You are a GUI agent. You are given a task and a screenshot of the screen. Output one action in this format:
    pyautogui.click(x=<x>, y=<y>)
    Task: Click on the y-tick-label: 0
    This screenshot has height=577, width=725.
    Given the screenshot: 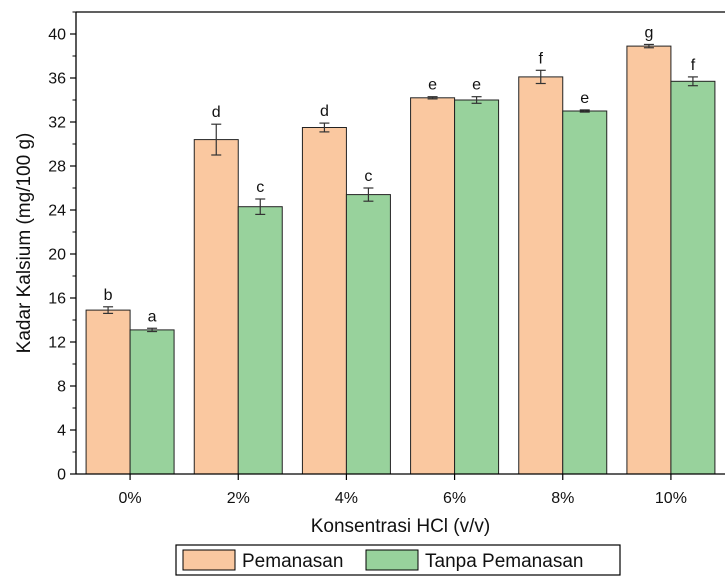 What is the action you would take?
    pyautogui.click(x=61, y=475)
    